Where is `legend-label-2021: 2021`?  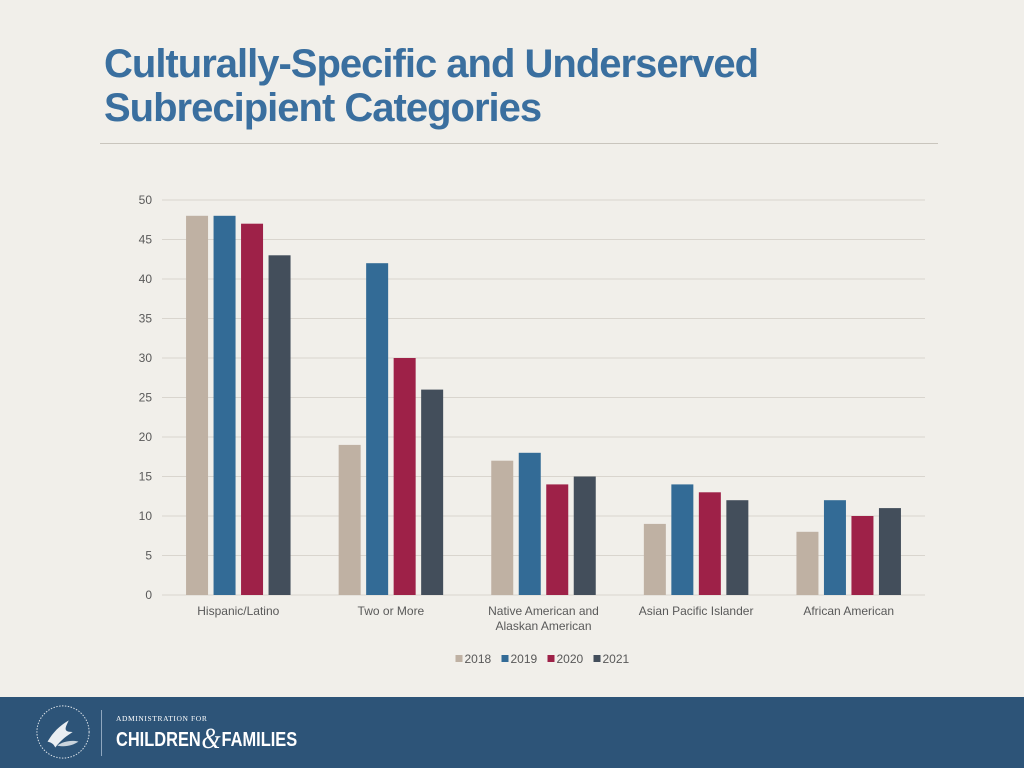 legend-label-2021: 2021 is located at coordinates (616, 659).